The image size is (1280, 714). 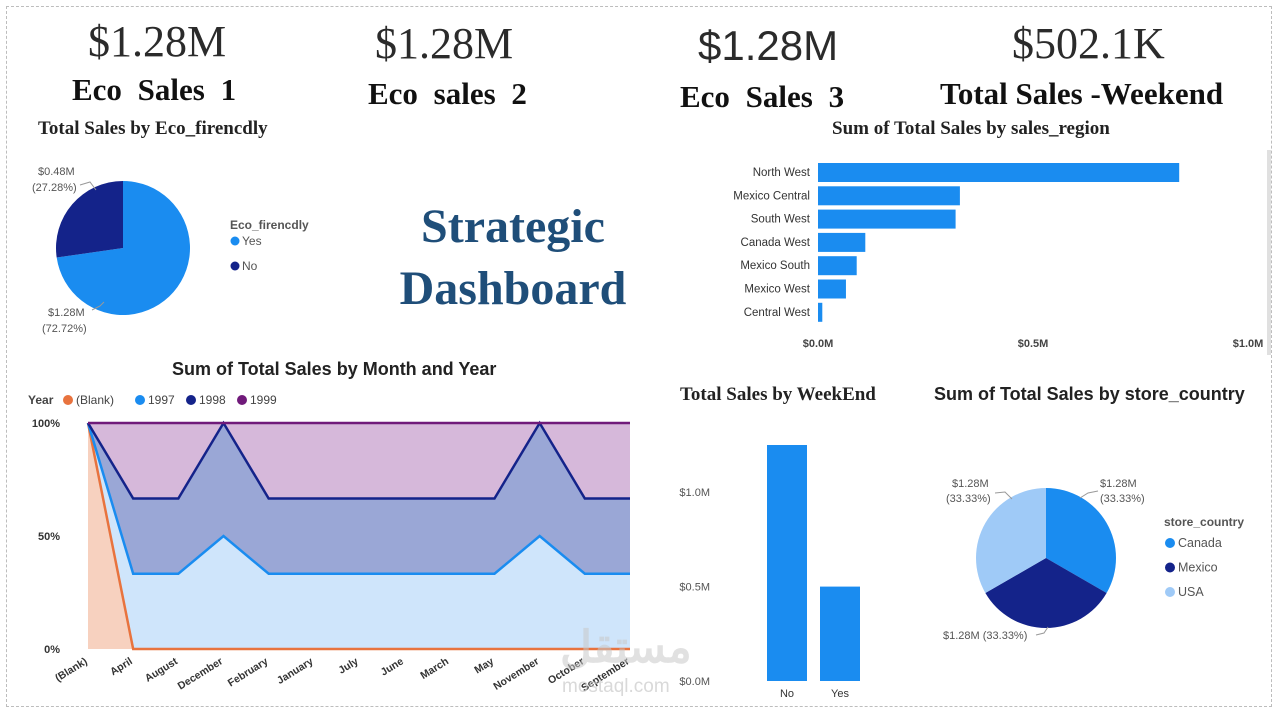 What do you see at coordinates (775, 266) in the screenshot?
I see `axis-label-mexico-south: Mexico South` at bounding box center [775, 266].